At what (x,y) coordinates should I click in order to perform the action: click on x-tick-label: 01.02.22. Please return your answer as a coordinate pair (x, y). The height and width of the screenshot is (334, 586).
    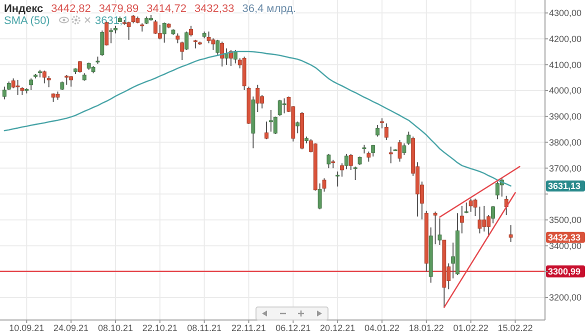
    Looking at the image, I should click on (470, 328).